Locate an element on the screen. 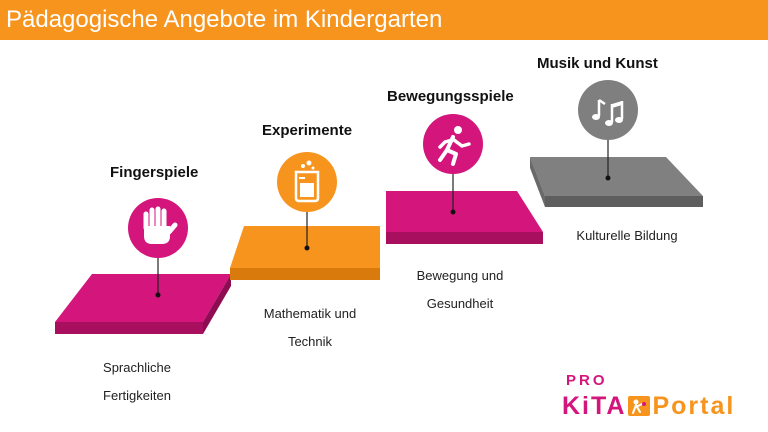  logo-kita-text: KiTA is located at coordinates (594, 406).